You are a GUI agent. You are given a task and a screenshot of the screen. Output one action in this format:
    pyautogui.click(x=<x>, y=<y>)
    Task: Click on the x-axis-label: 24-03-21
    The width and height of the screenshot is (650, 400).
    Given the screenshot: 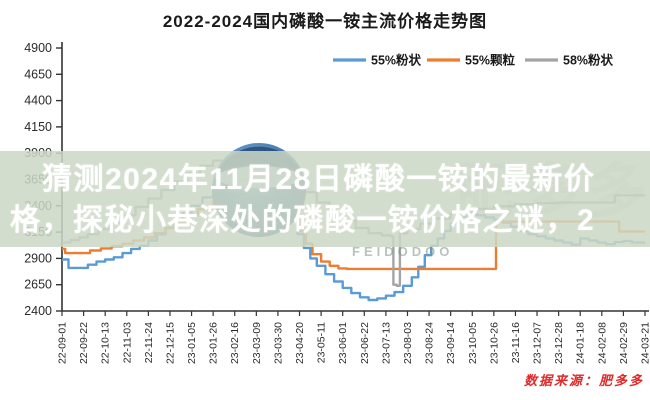 What is the action you would take?
    pyautogui.click(x=645, y=343)
    